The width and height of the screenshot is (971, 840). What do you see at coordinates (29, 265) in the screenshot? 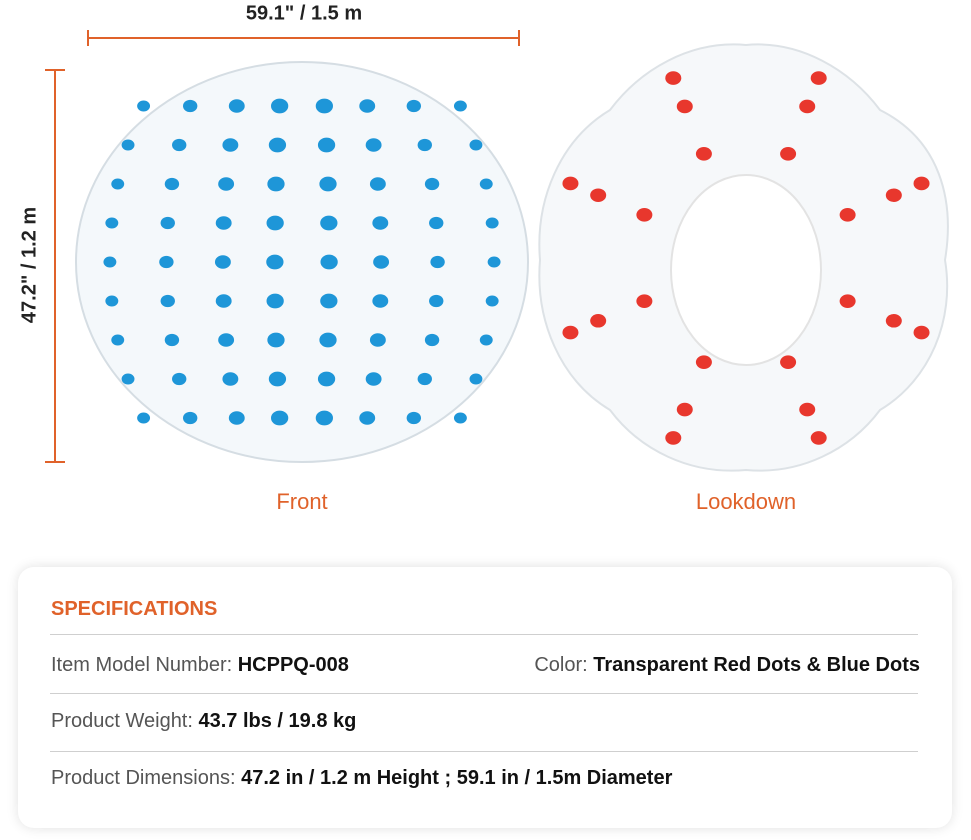
I see `height-label: 47.2" / 1.2 m` at bounding box center [29, 265].